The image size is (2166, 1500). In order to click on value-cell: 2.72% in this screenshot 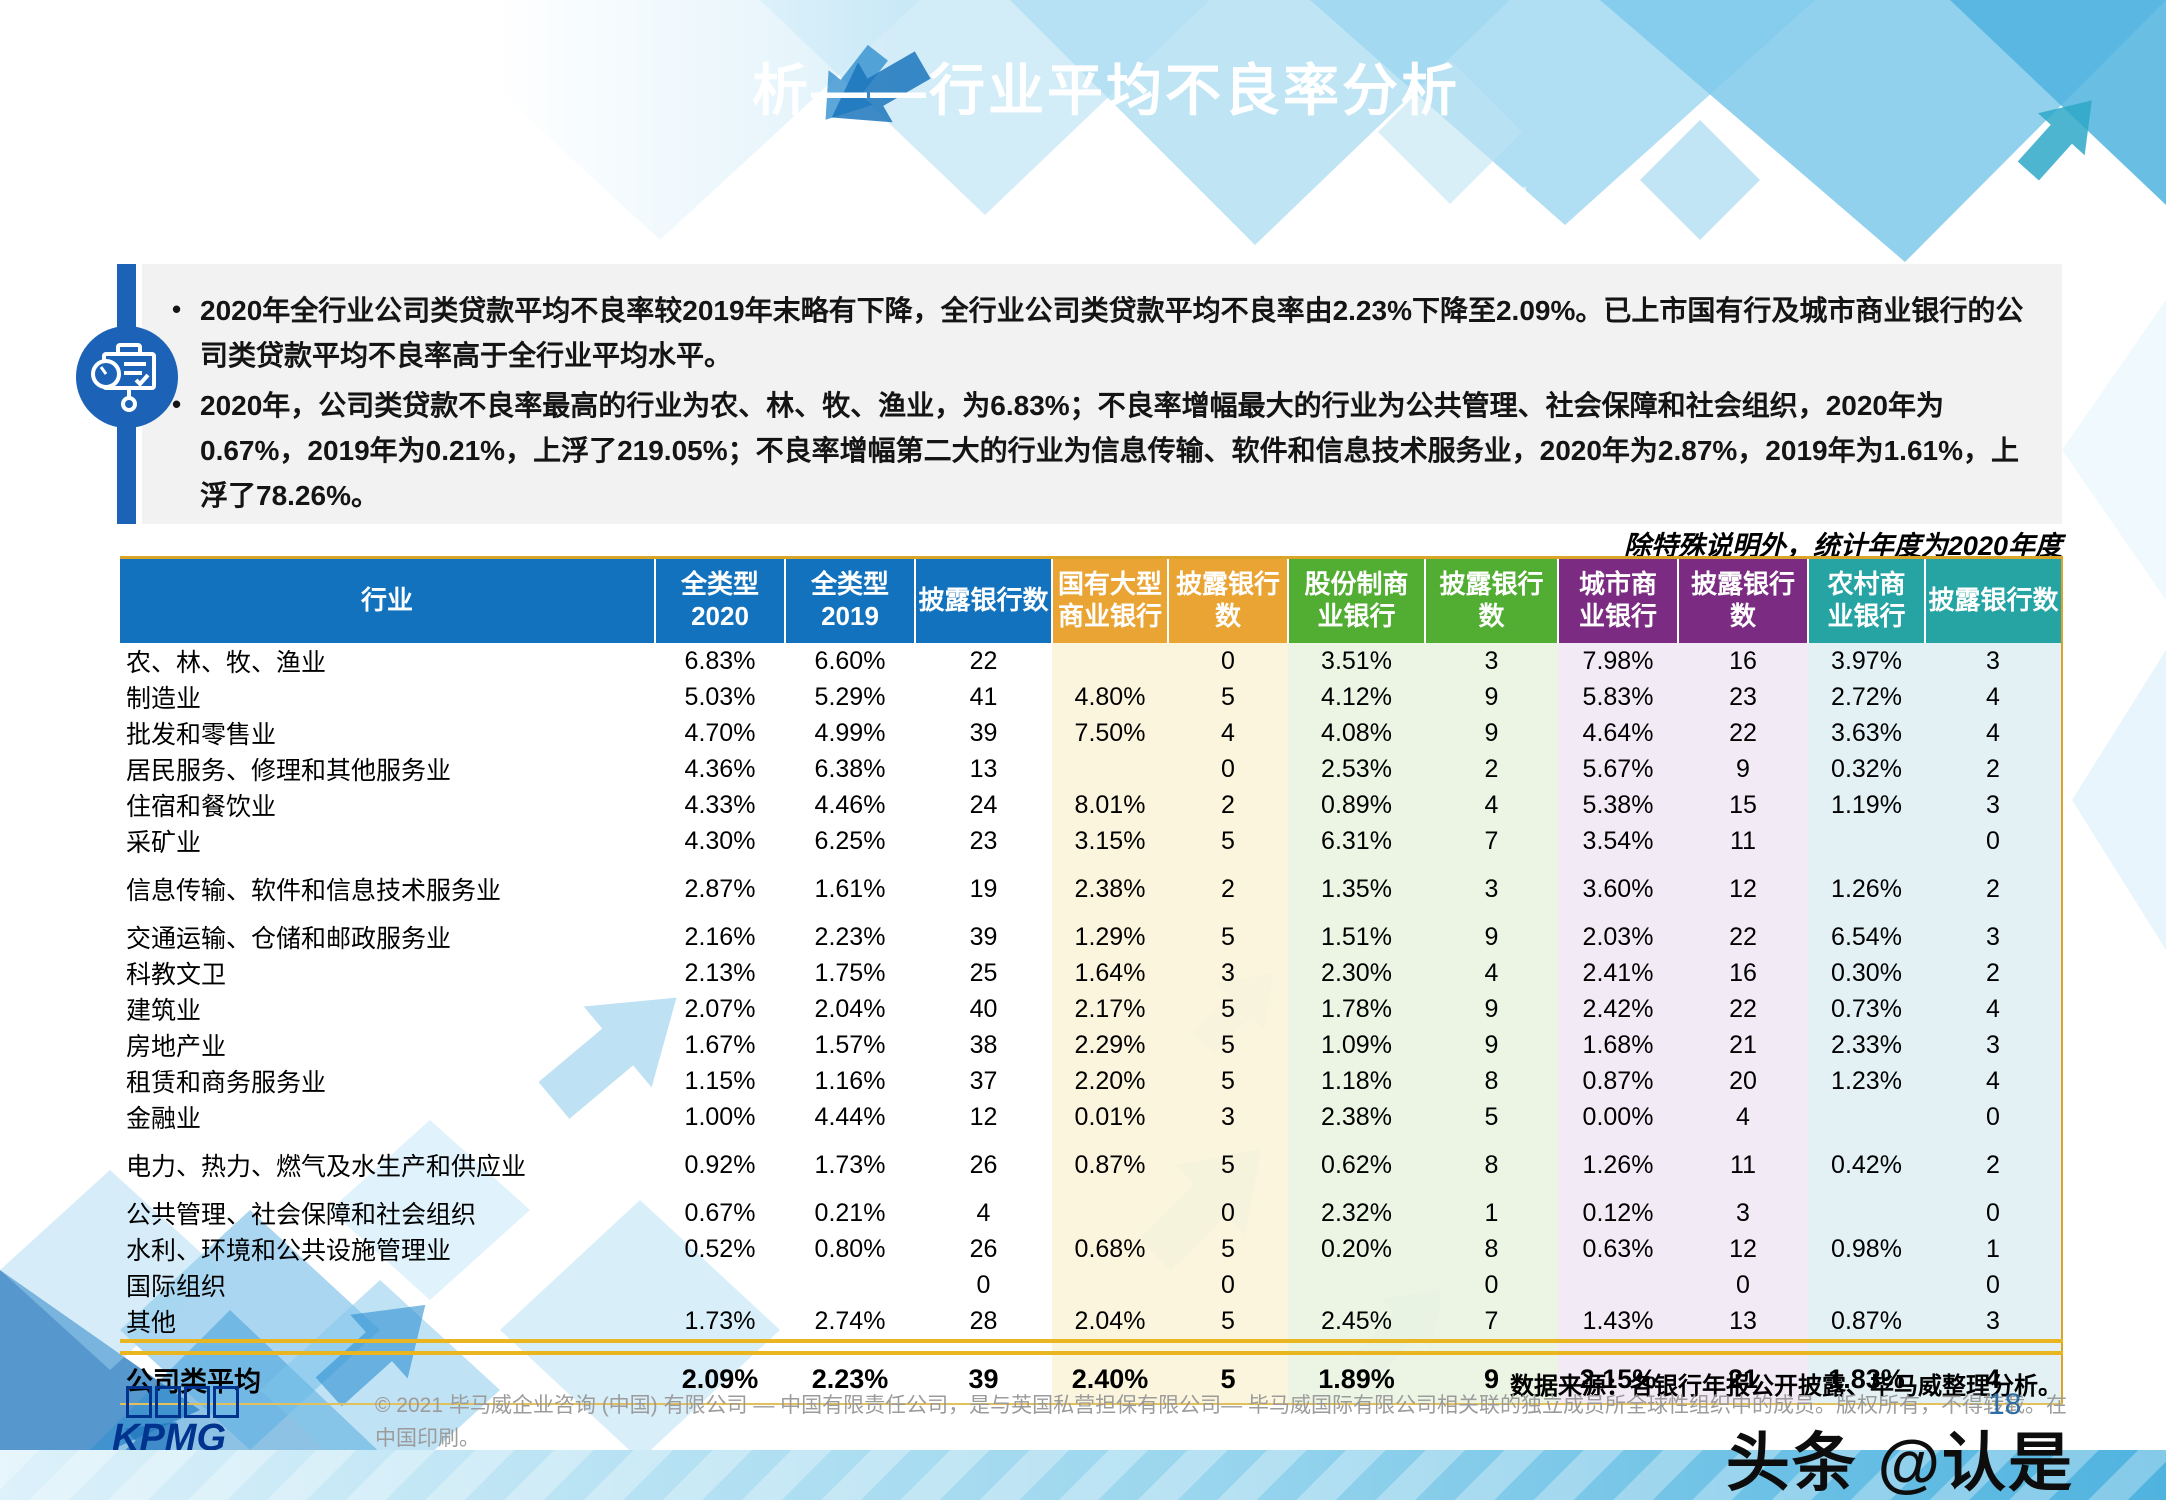, I will do `click(1866, 697)`.